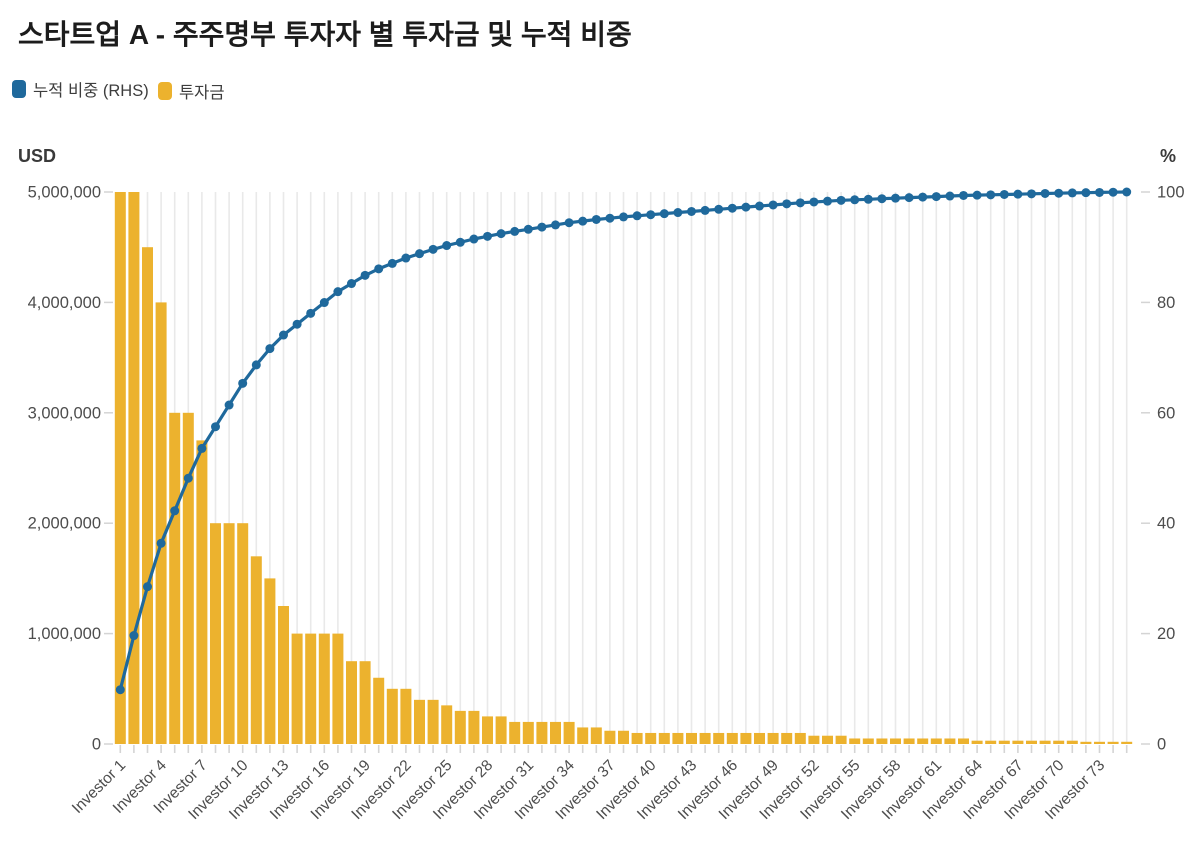 Image resolution: width=1194 pixels, height=863 pixels. Describe the element at coordinates (1166, 303) in the screenshot. I see `right-tick-label: 80` at that location.